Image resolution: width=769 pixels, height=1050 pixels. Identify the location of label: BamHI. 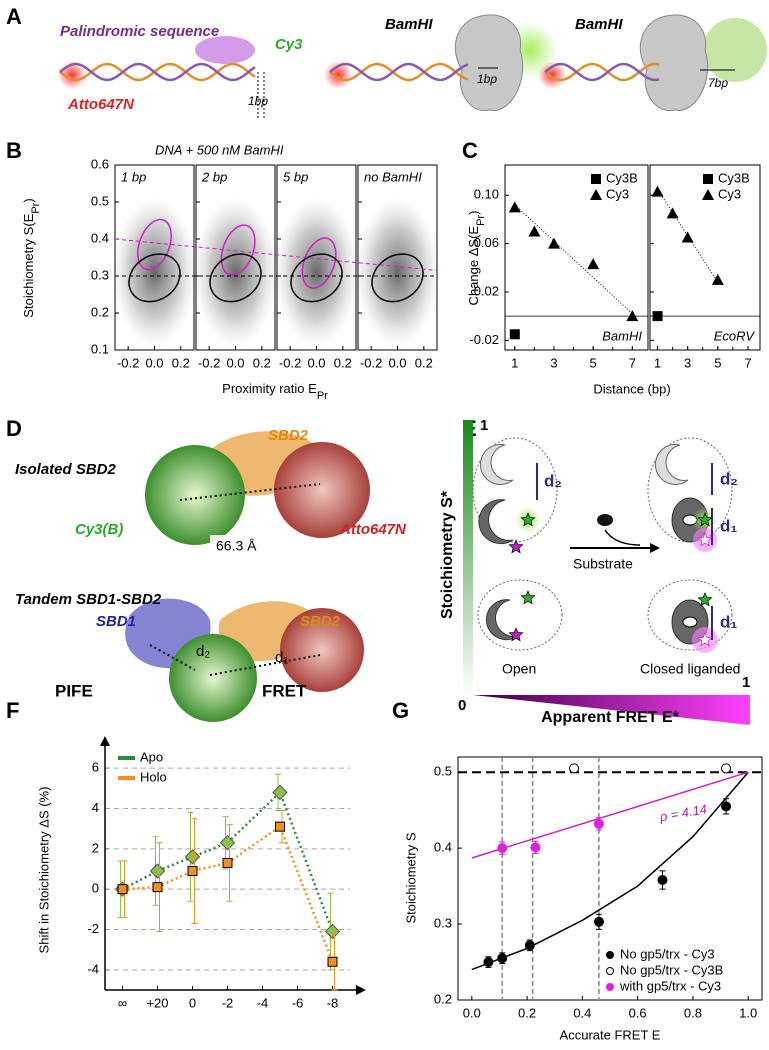
(599, 24).